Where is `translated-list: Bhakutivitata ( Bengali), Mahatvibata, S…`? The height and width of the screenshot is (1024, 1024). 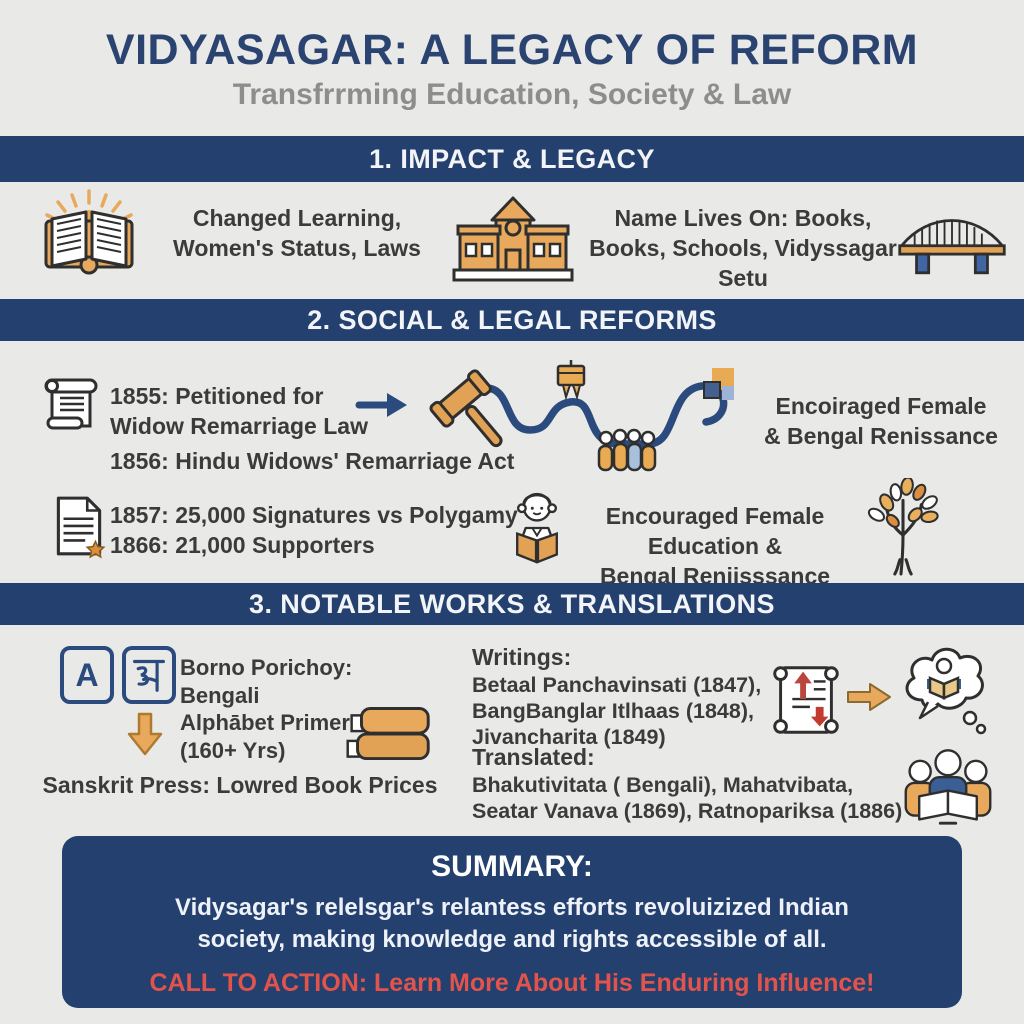 translated-list: Bhakutivitata ( Bengali), Mahatvibata, S… is located at coordinates (687, 798).